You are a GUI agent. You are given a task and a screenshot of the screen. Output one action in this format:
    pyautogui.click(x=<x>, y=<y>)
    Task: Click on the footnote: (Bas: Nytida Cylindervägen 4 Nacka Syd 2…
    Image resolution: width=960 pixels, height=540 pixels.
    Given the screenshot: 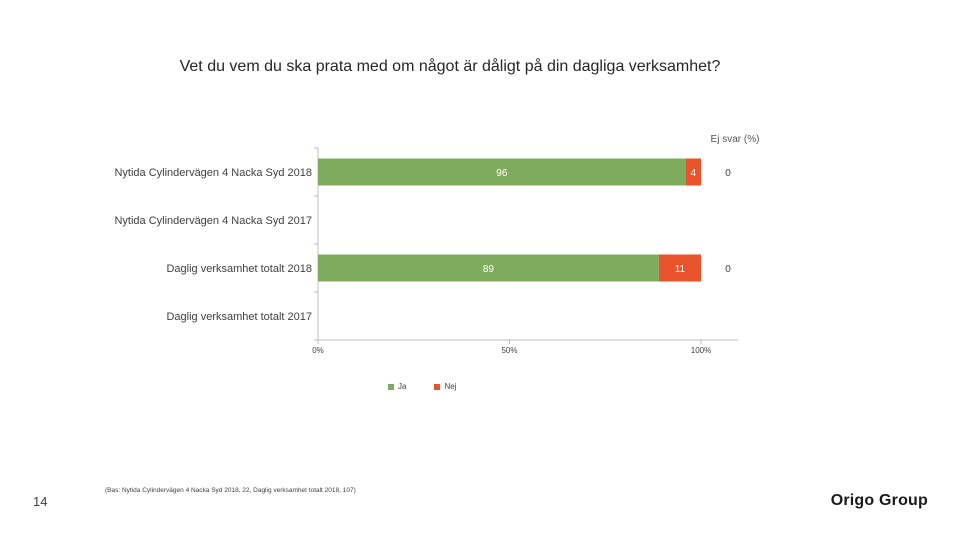 What is the action you would take?
    pyautogui.click(x=230, y=490)
    